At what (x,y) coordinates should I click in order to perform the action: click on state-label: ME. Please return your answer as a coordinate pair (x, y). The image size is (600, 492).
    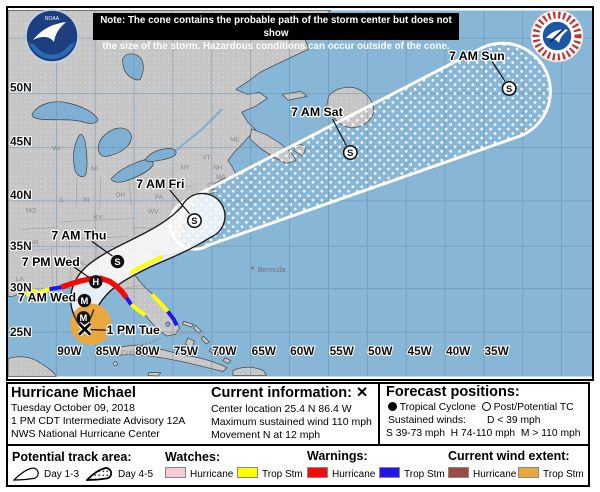
    Looking at the image, I should click on (235, 140).